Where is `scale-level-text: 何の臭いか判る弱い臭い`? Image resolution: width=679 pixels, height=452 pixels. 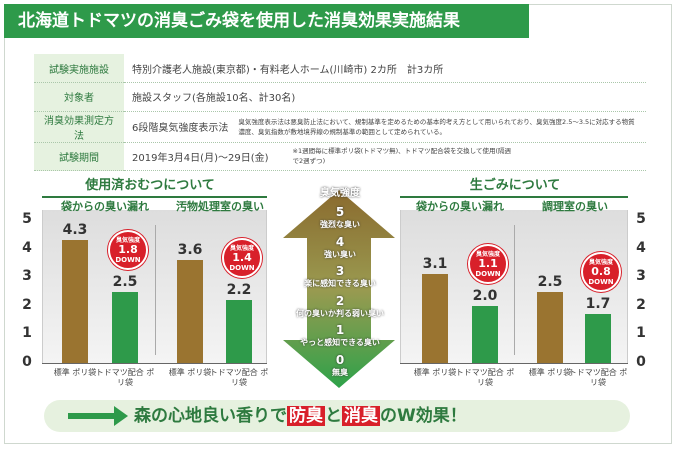
scale-level-text: 何の臭いか判る弱い臭い is located at coordinates (340, 313).